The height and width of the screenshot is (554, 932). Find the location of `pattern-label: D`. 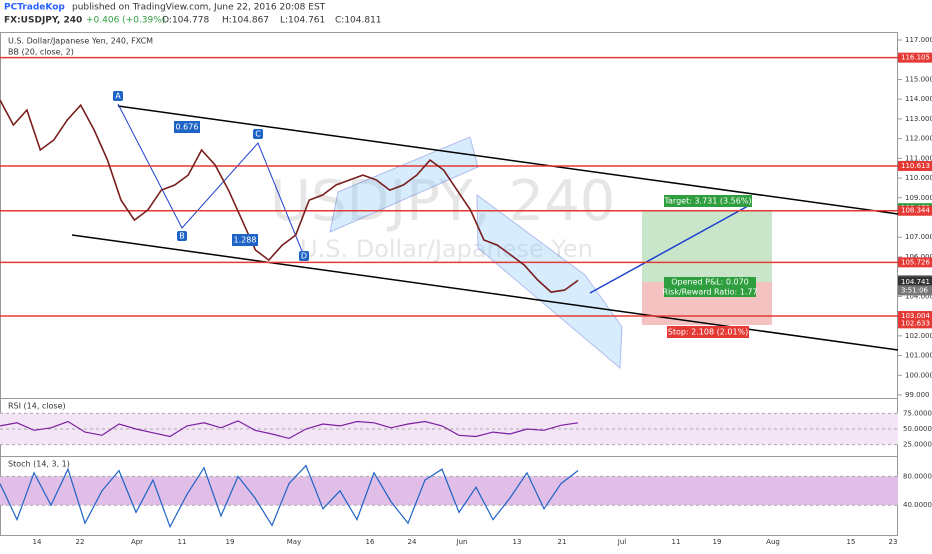

pattern-label: D is located at coordinates (304, 256).